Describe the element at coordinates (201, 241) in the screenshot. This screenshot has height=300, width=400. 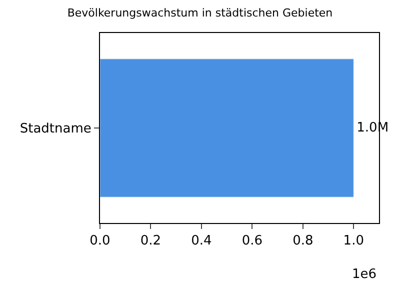
I see `x-tick-label: 0.4` at that location.